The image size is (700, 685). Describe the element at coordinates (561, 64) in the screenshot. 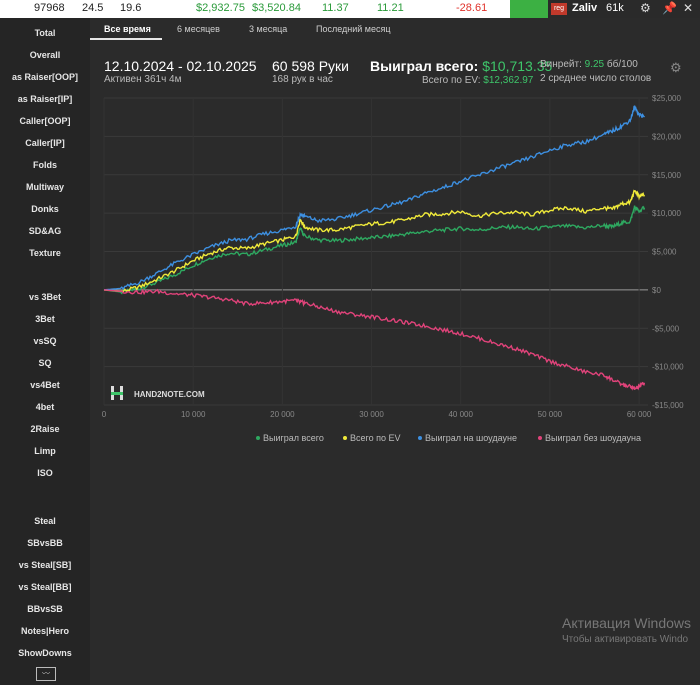

I see `winrate-label: Винрейт:` at that location.